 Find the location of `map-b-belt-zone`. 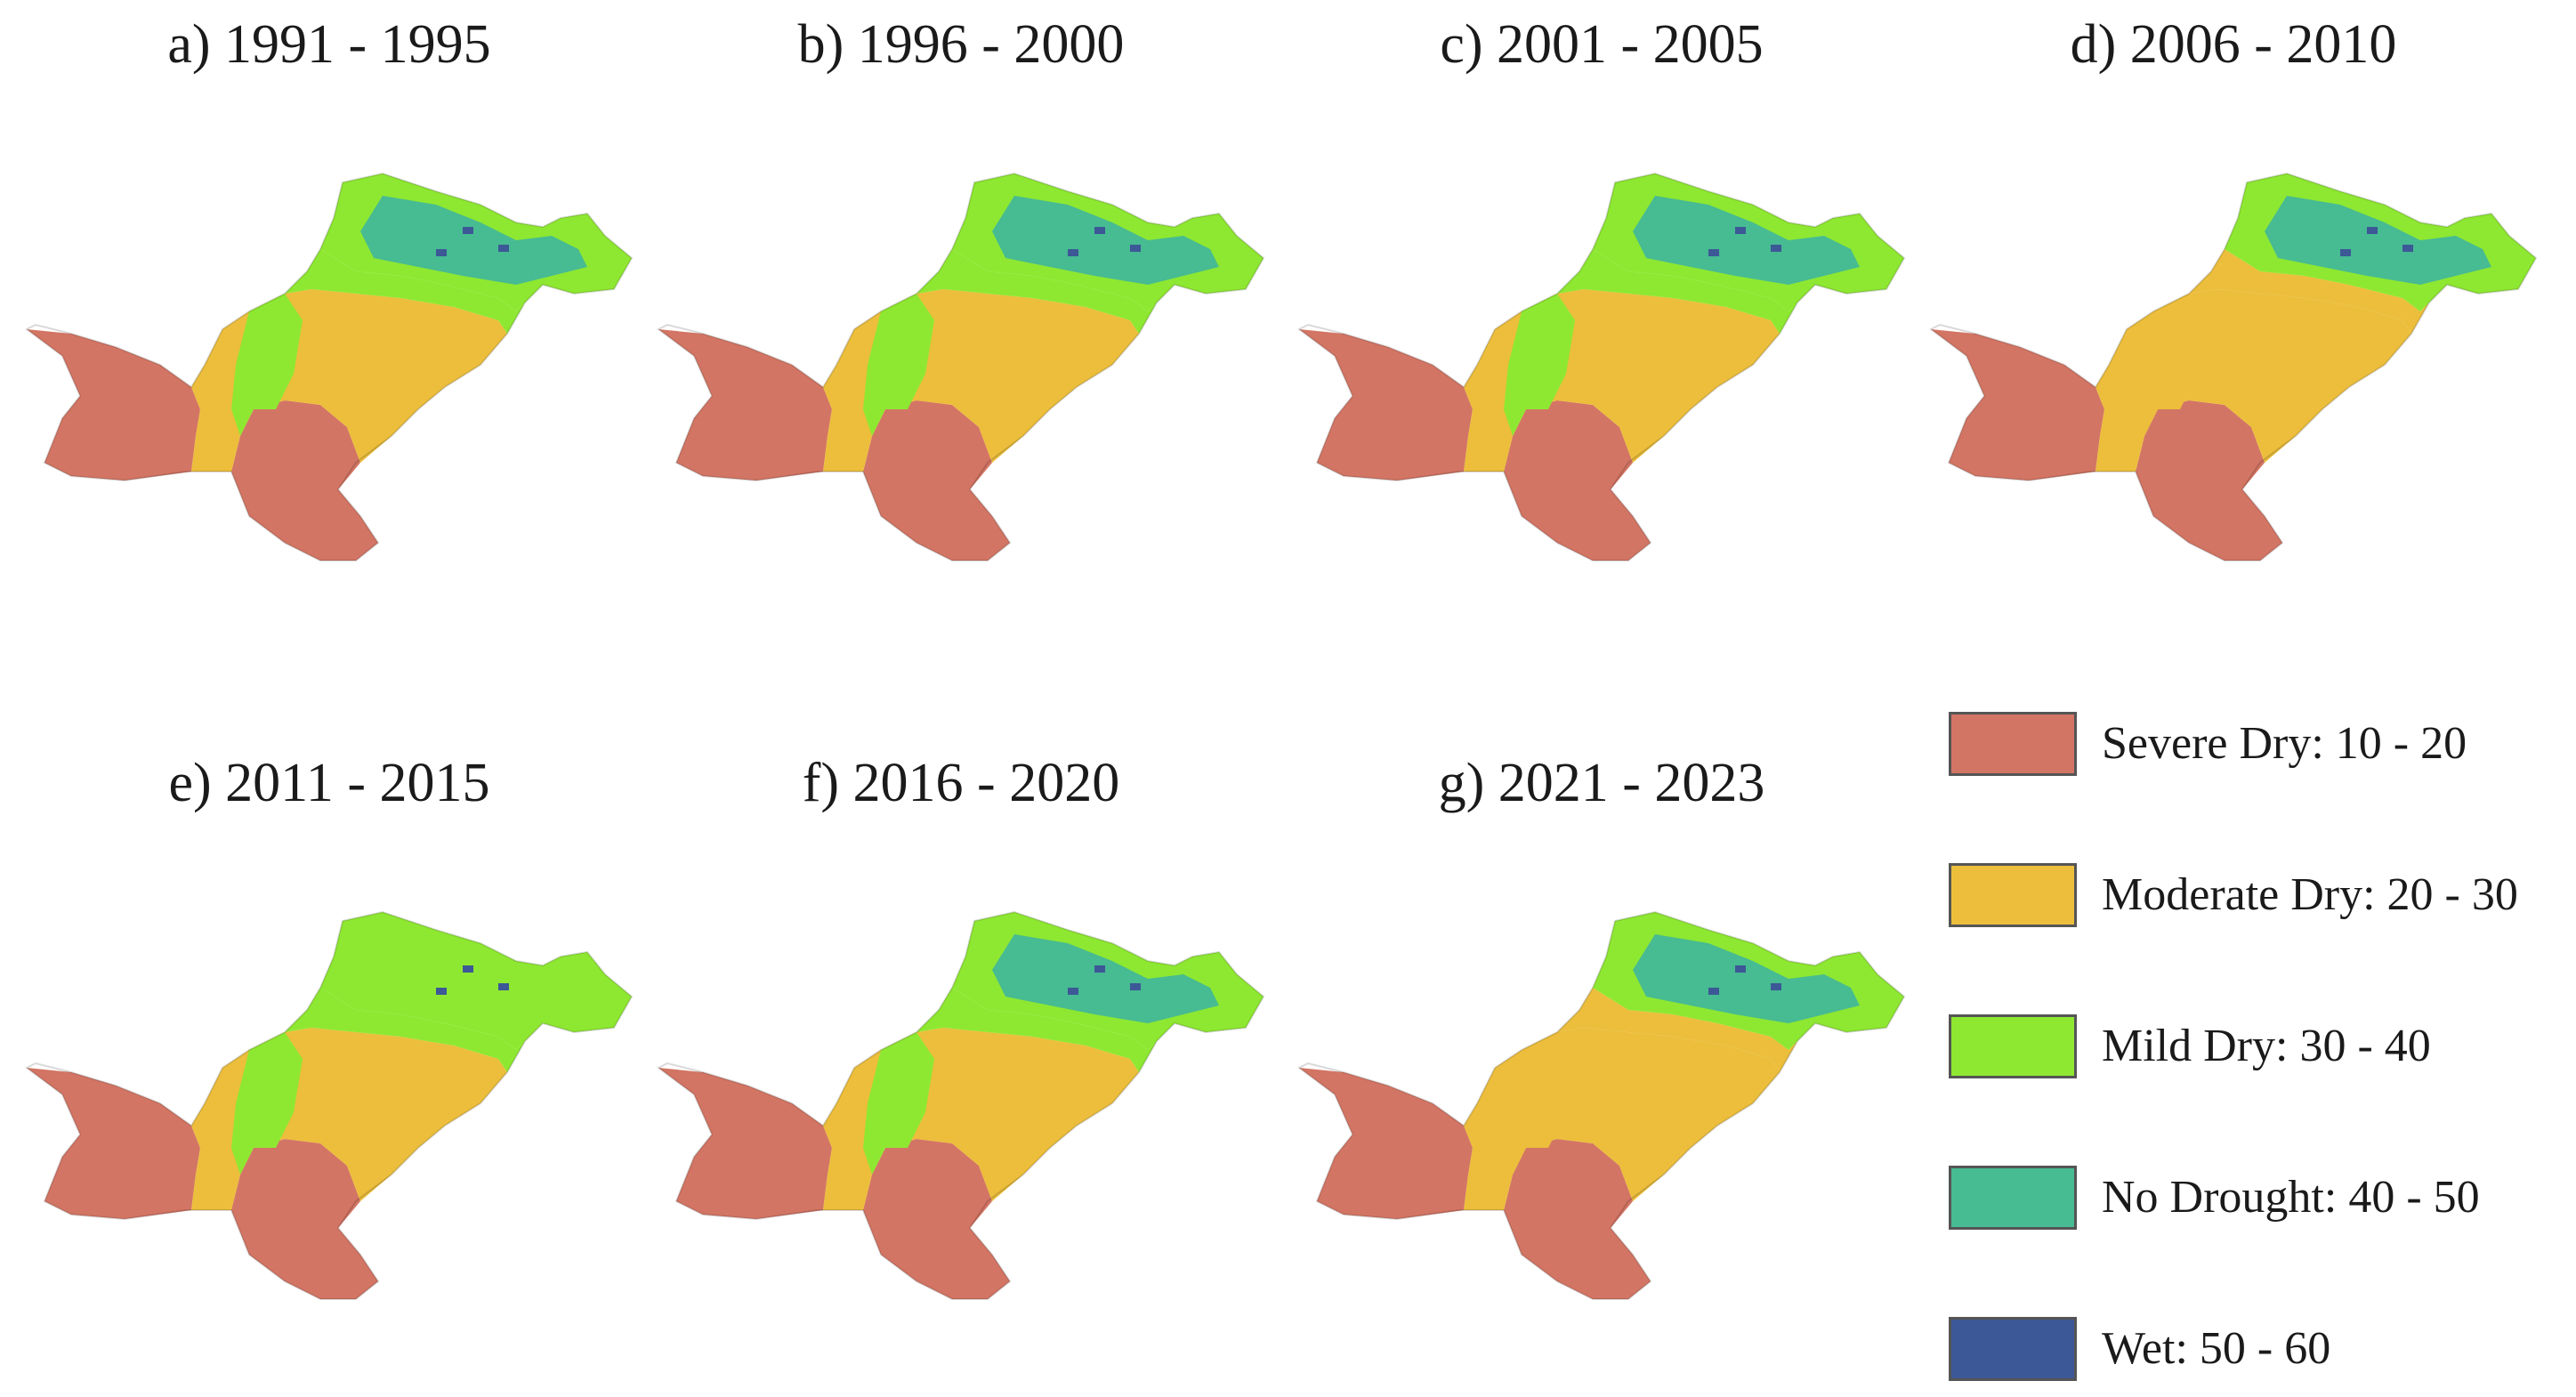

map-b-belt-zone is located at coordinates (1037, 291).